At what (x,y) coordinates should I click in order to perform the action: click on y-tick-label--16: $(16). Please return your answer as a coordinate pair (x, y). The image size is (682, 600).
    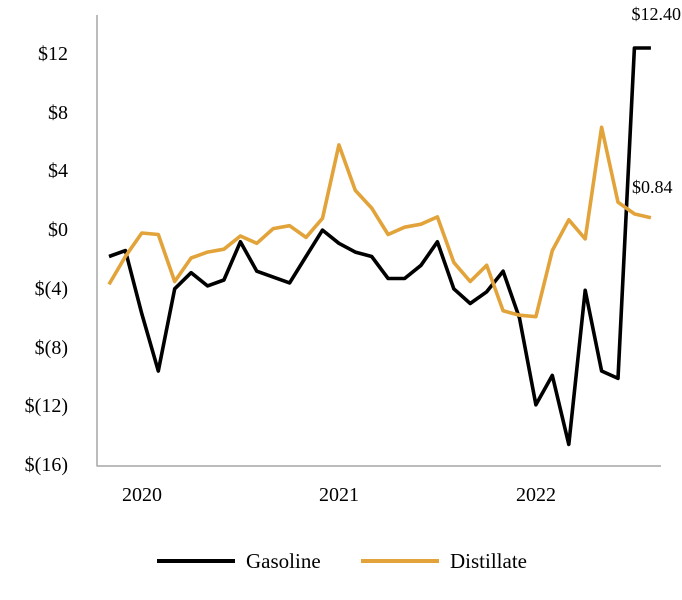
    Looking at the image, I should click on (46, 465).